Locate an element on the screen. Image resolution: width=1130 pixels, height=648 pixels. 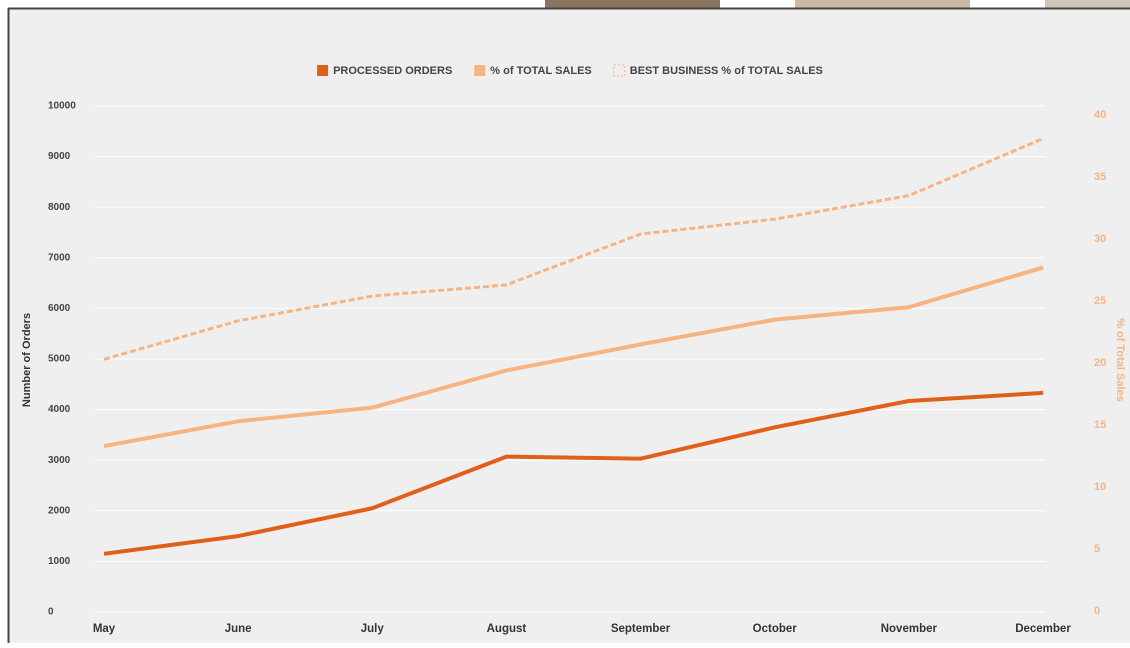
legend-label: BEST BUSINESS % of TOTAL SALES is located at coordinates (726, 71).